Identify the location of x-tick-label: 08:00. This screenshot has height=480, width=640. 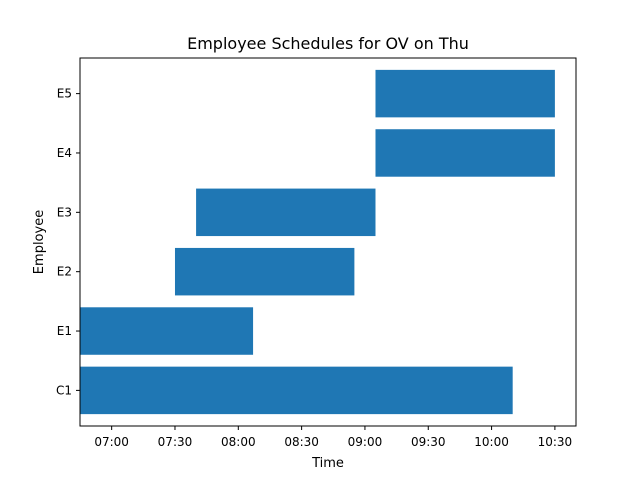
(238, 442).